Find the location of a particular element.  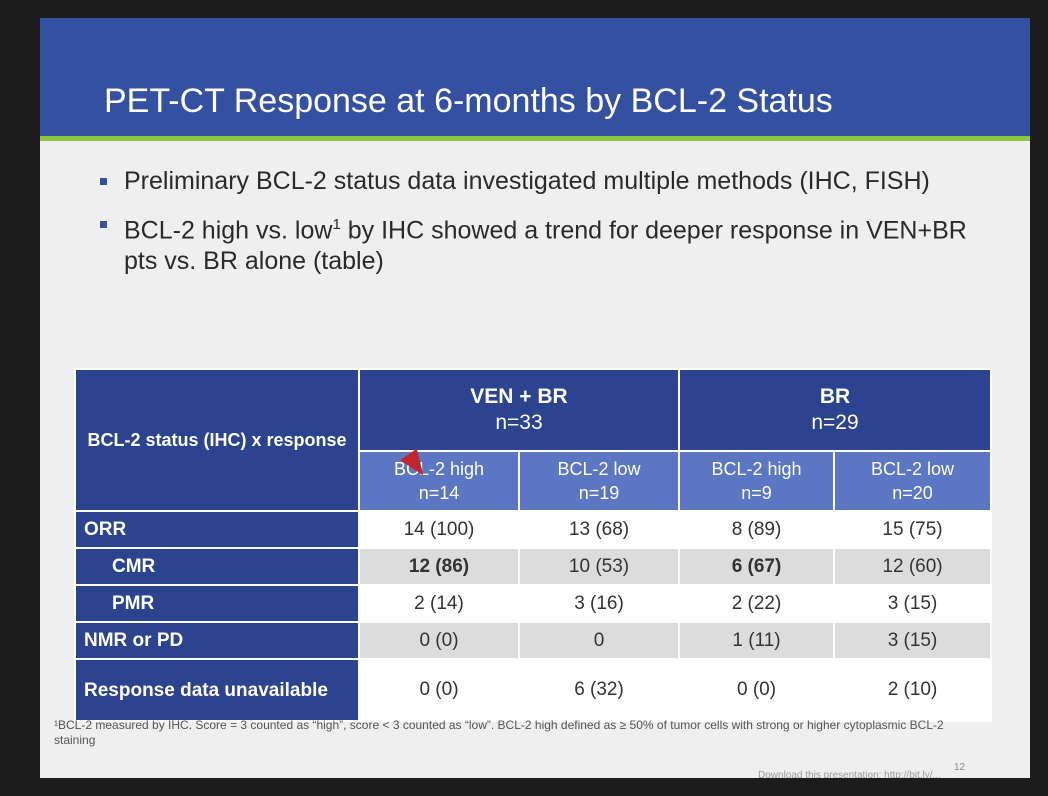

table-corner-label: BCL-2 status (IHC) x response is located at coordinates (217, 440).